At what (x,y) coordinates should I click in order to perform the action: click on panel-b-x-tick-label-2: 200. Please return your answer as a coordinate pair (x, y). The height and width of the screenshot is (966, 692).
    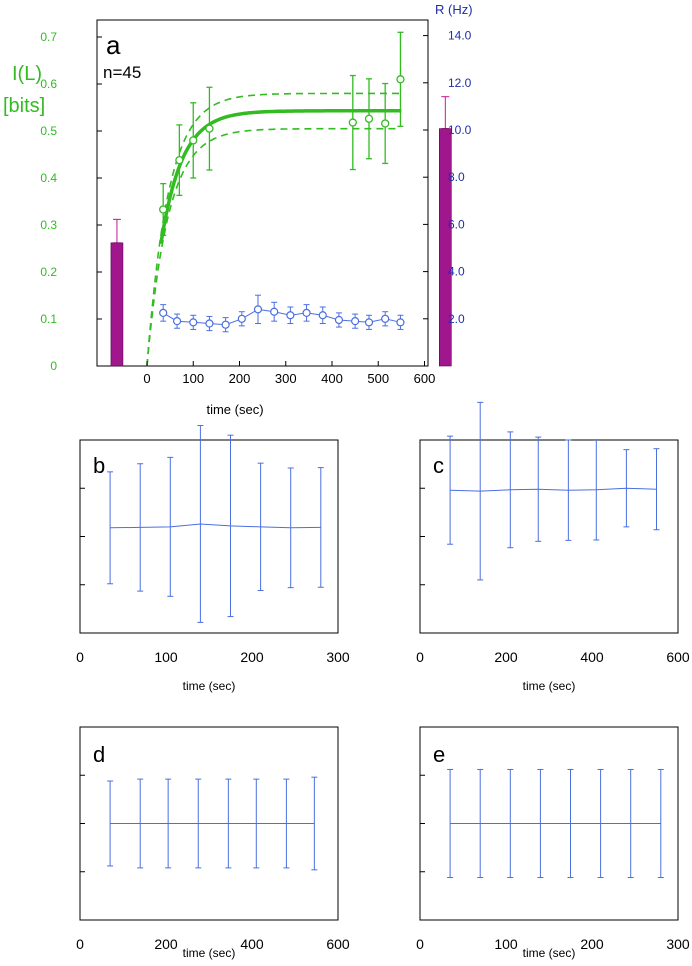
    Looking at the image, I should click on (252, 657).